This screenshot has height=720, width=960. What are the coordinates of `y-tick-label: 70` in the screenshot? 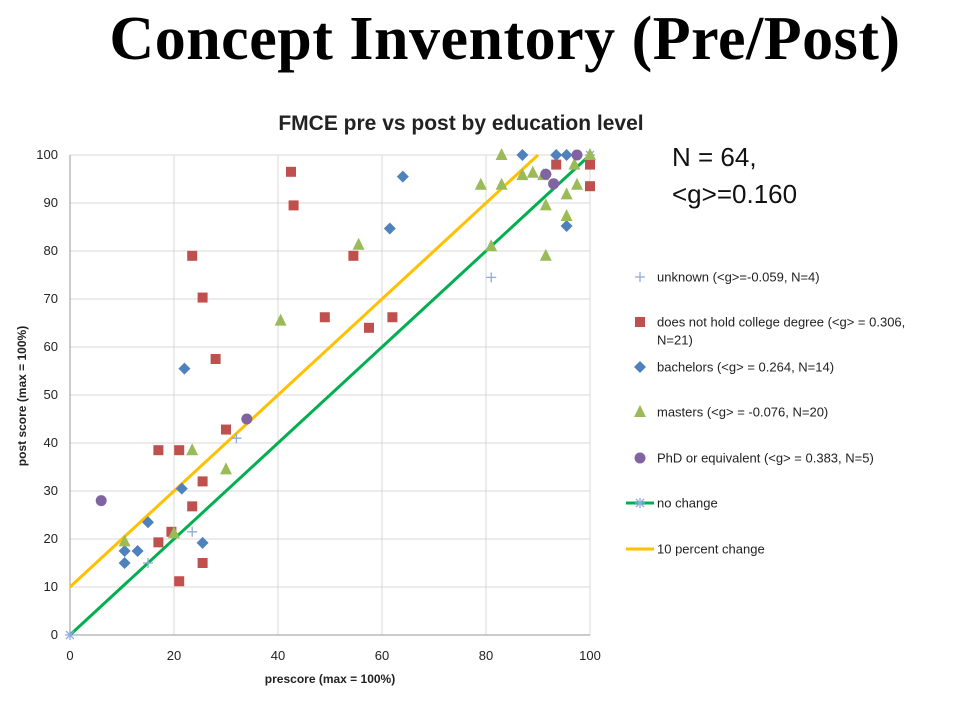 It's located at (51, 298).